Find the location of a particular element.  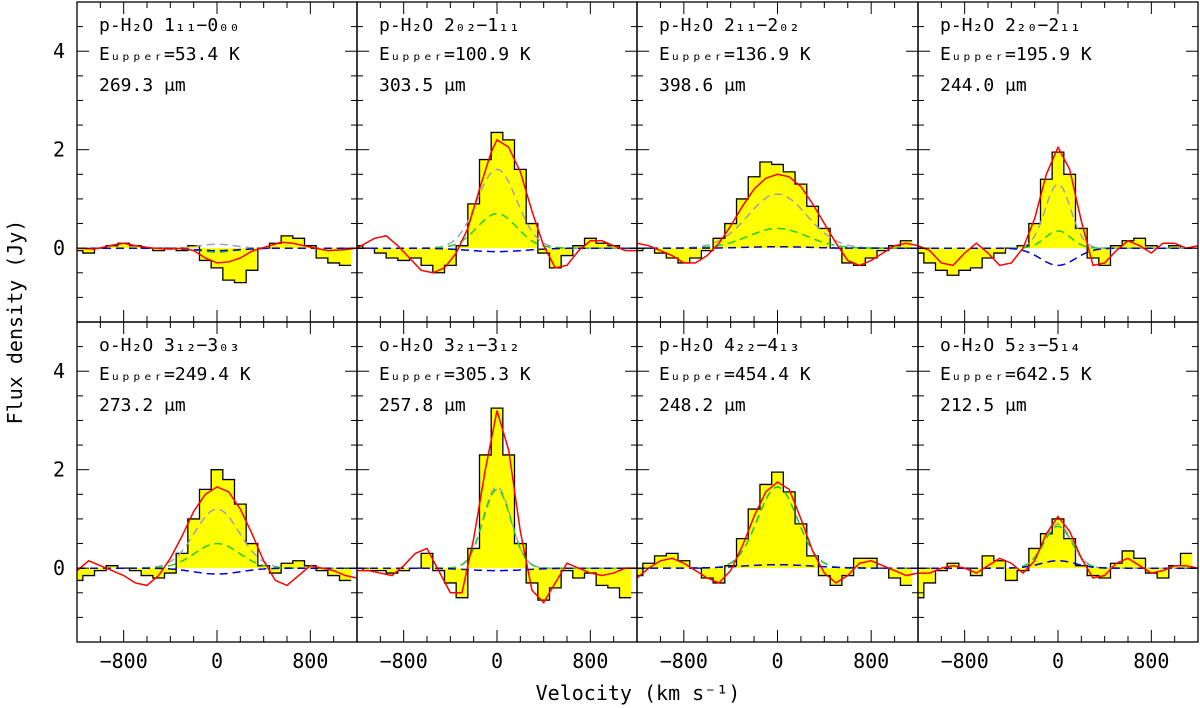

x-axis-title: Velocity (km s⁻¹) is located at coordinates (638, 693).